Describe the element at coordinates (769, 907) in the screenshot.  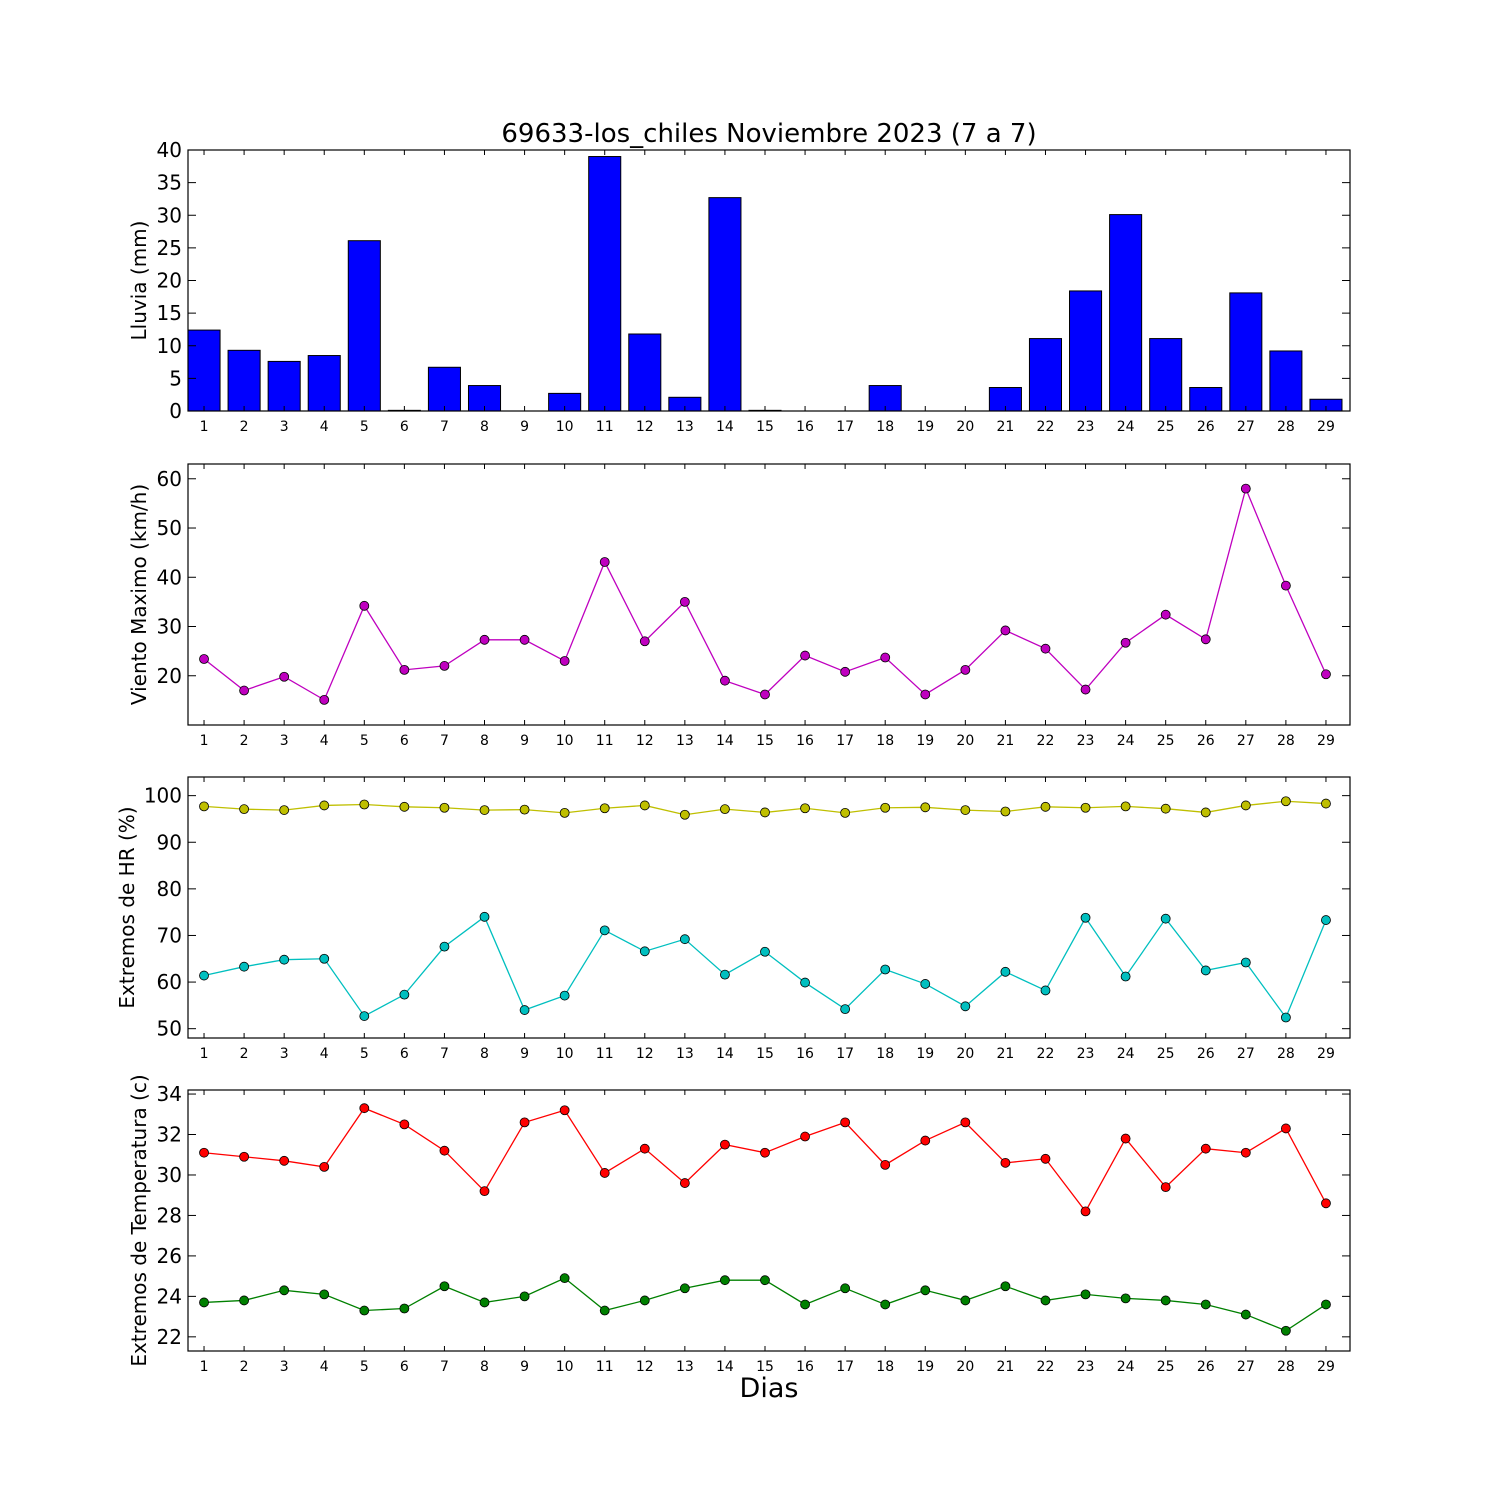
I see `plot-frame` at that location.